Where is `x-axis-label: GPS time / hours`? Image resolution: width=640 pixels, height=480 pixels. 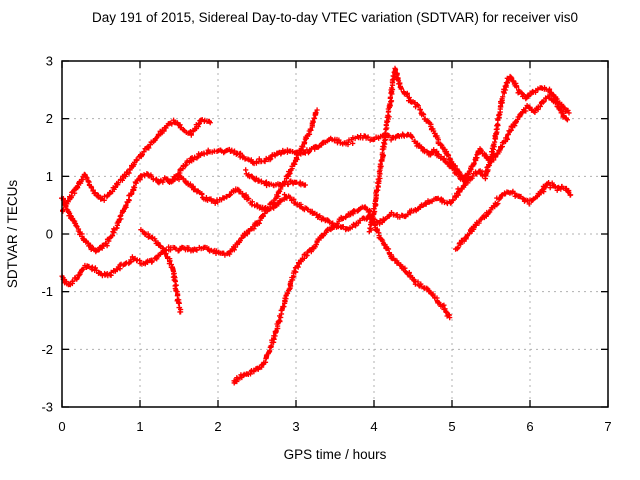 x-axis-label: GPS time / hours is located at coordinates (335, 454).